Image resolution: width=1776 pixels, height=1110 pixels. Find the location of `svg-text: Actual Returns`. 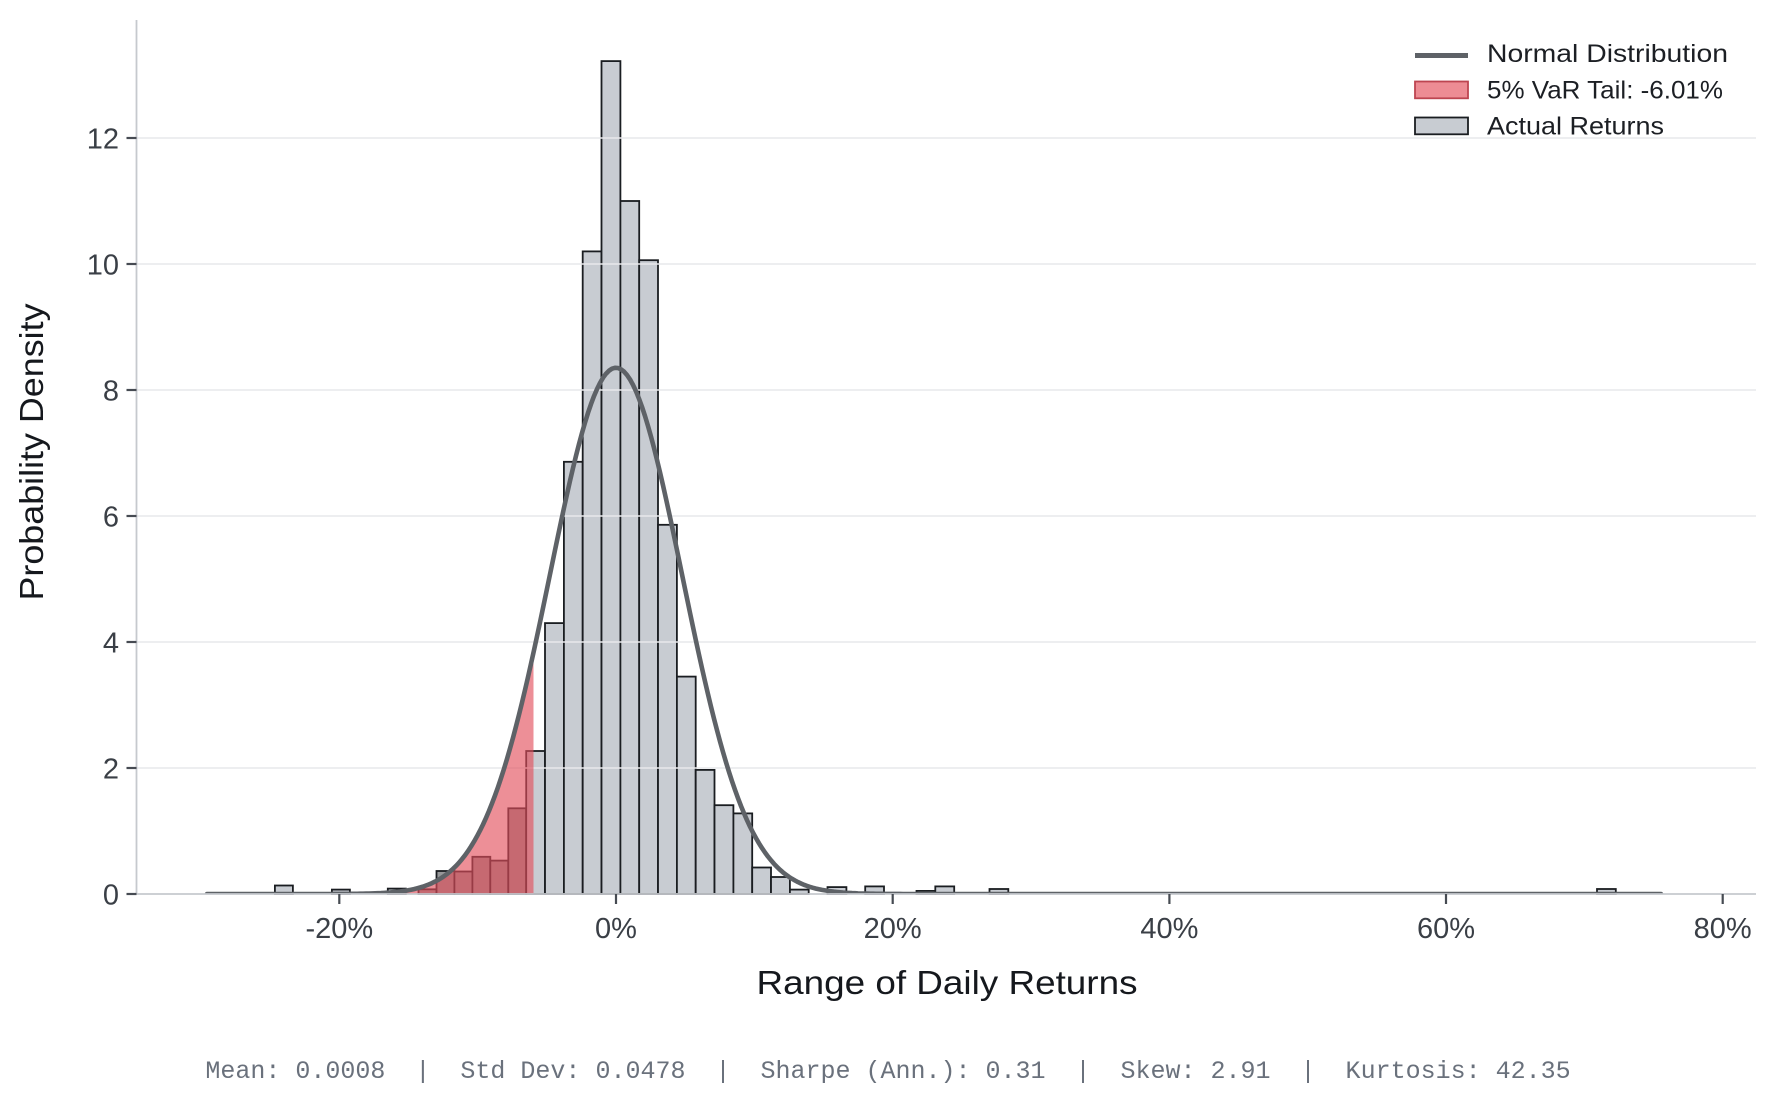

svg-text: Actual Returns is located at coordinates (1575, 127).